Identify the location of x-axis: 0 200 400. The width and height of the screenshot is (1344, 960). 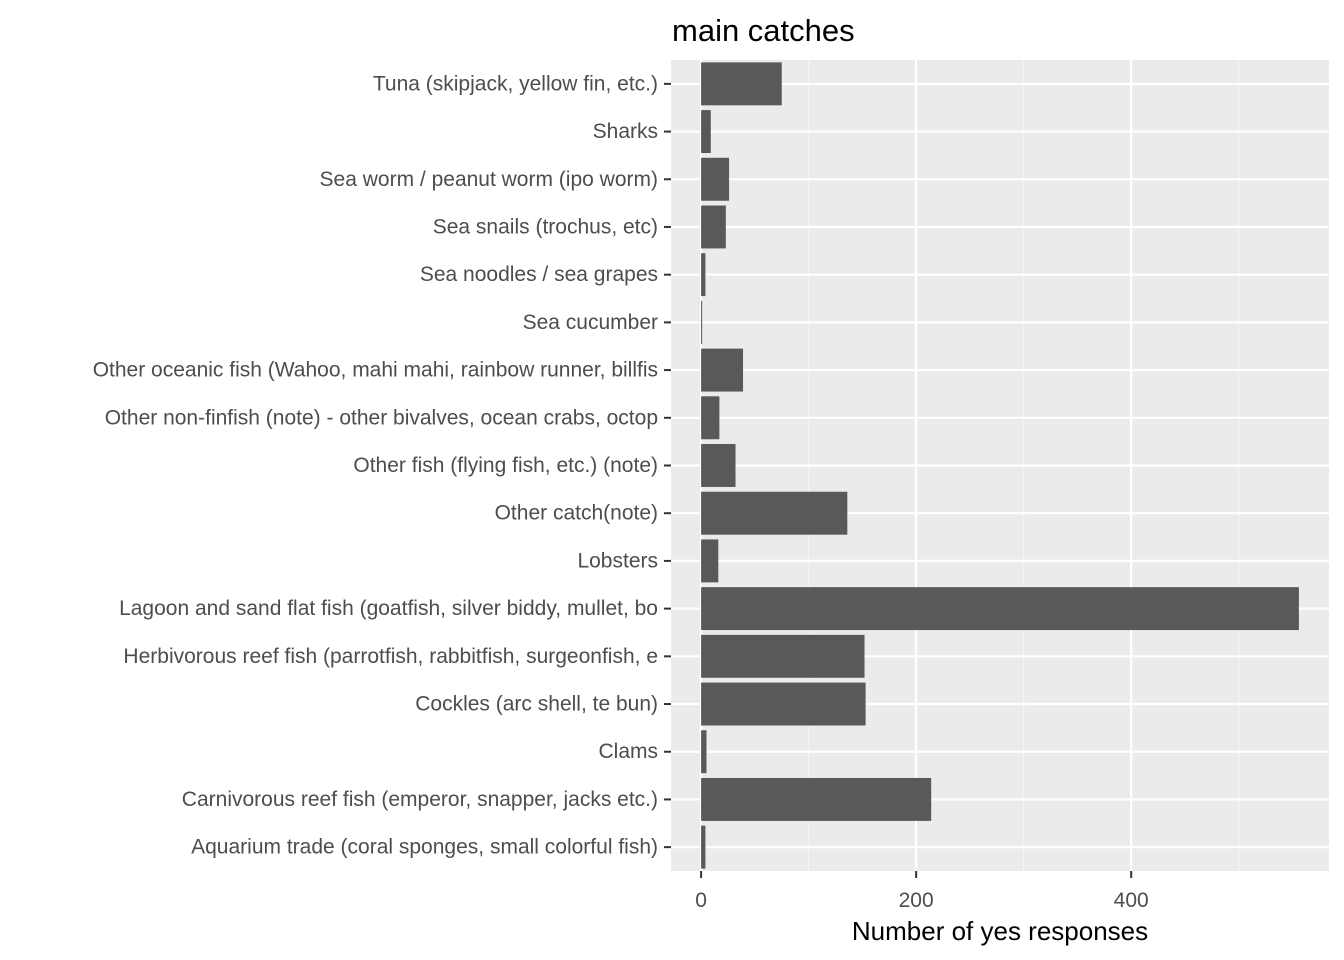
(922, 891).